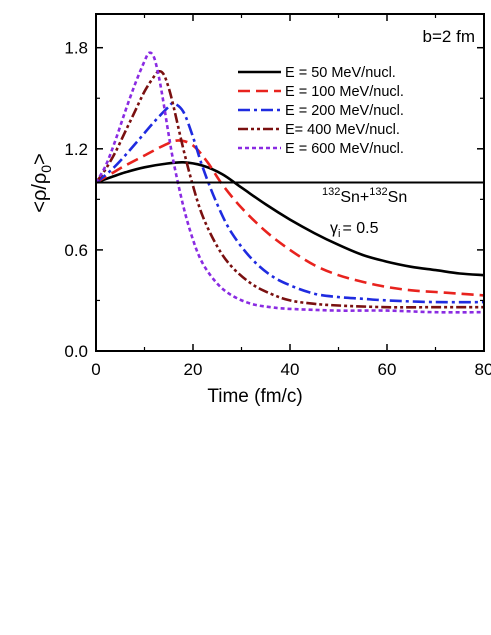 This screenshot has width=491, height=635. What do you see at coordinates (398, 197) in the screenshot?
I see `system-element-b: Sn` at bounding box center [398, 197].